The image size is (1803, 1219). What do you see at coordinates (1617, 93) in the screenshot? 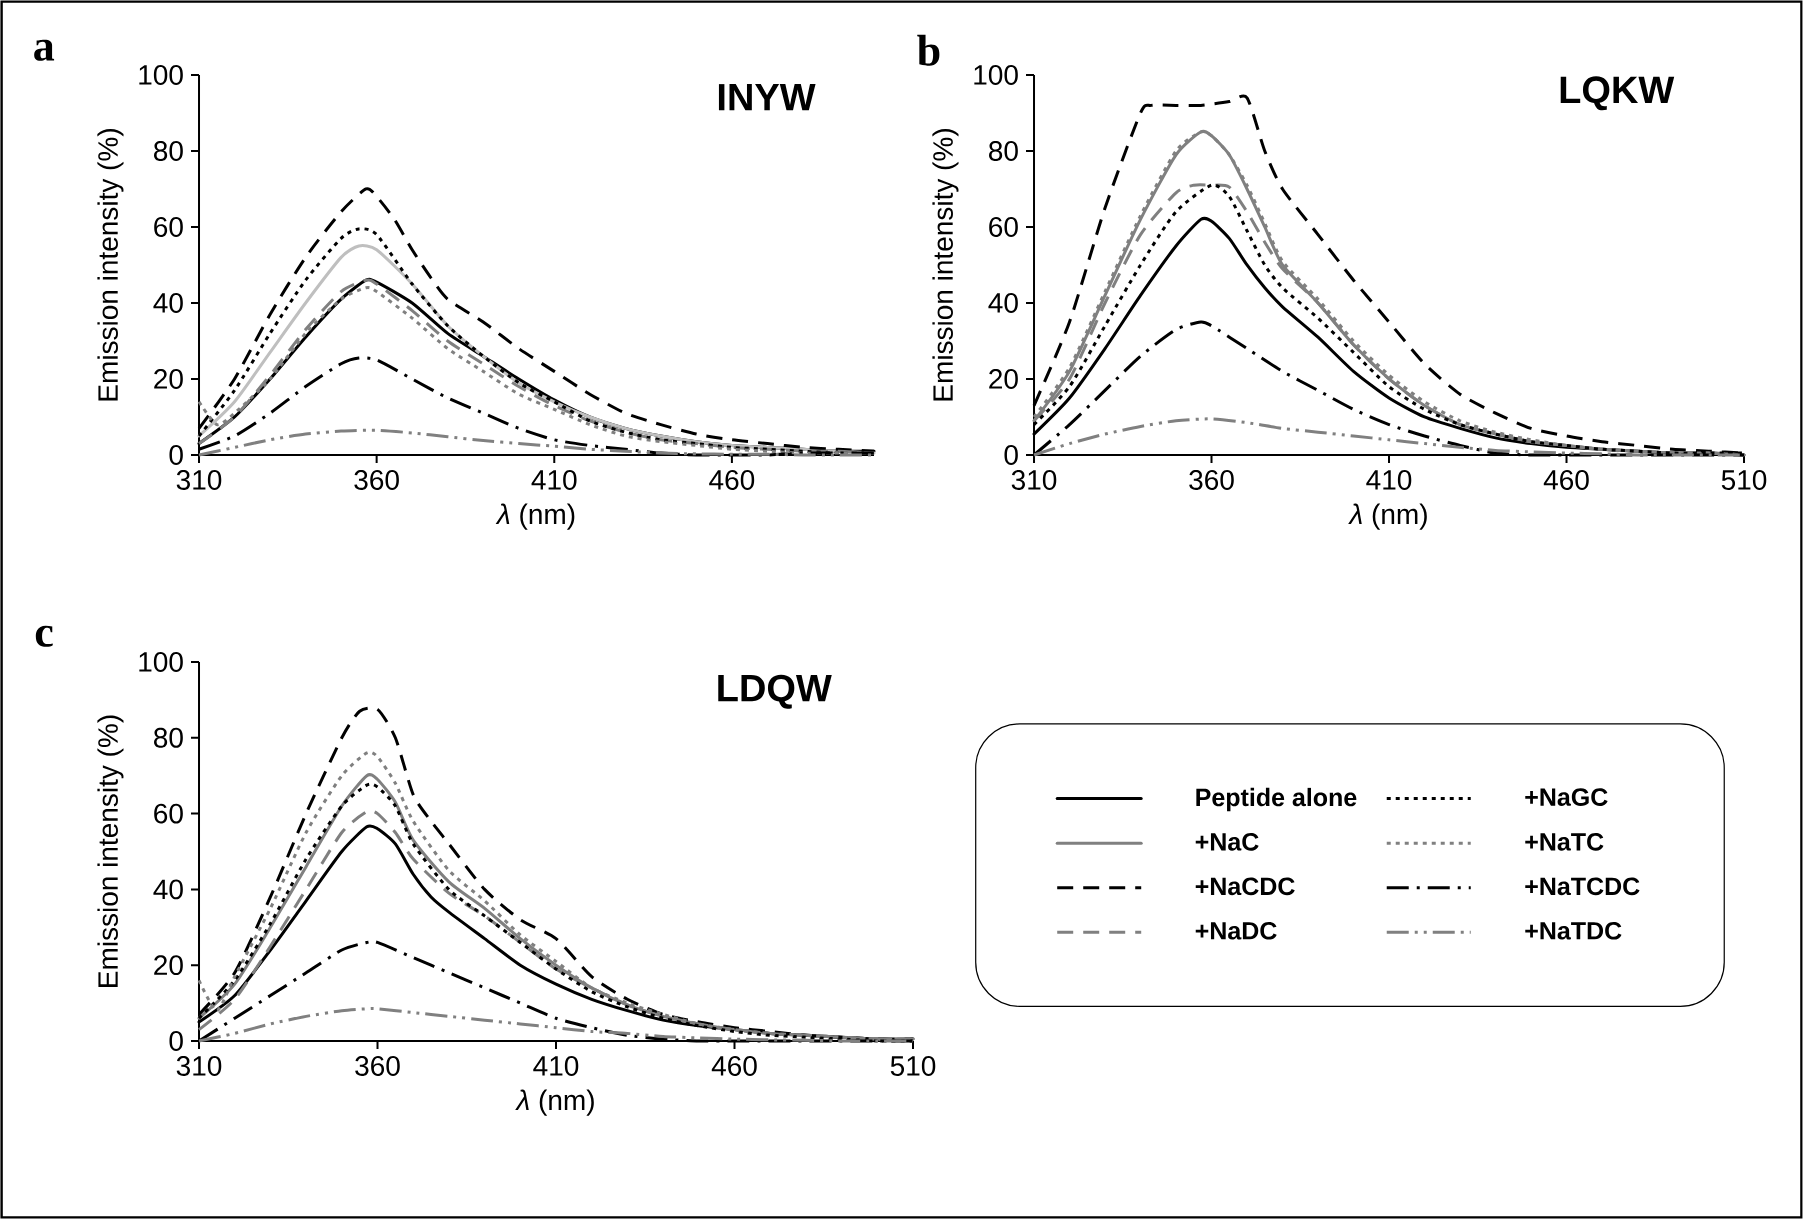
I see `chart-title: LQKW` at bounding box center [1617, 93].